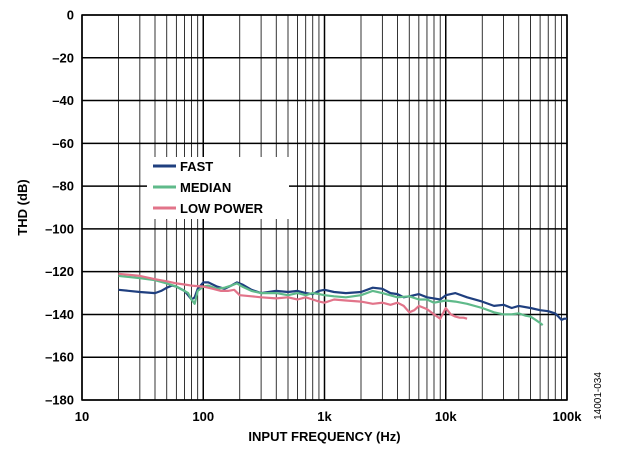 Image resolution: width=617 pixels, height=452 pixels. I want to click on y-tick-label: –100, so click(59, 228).